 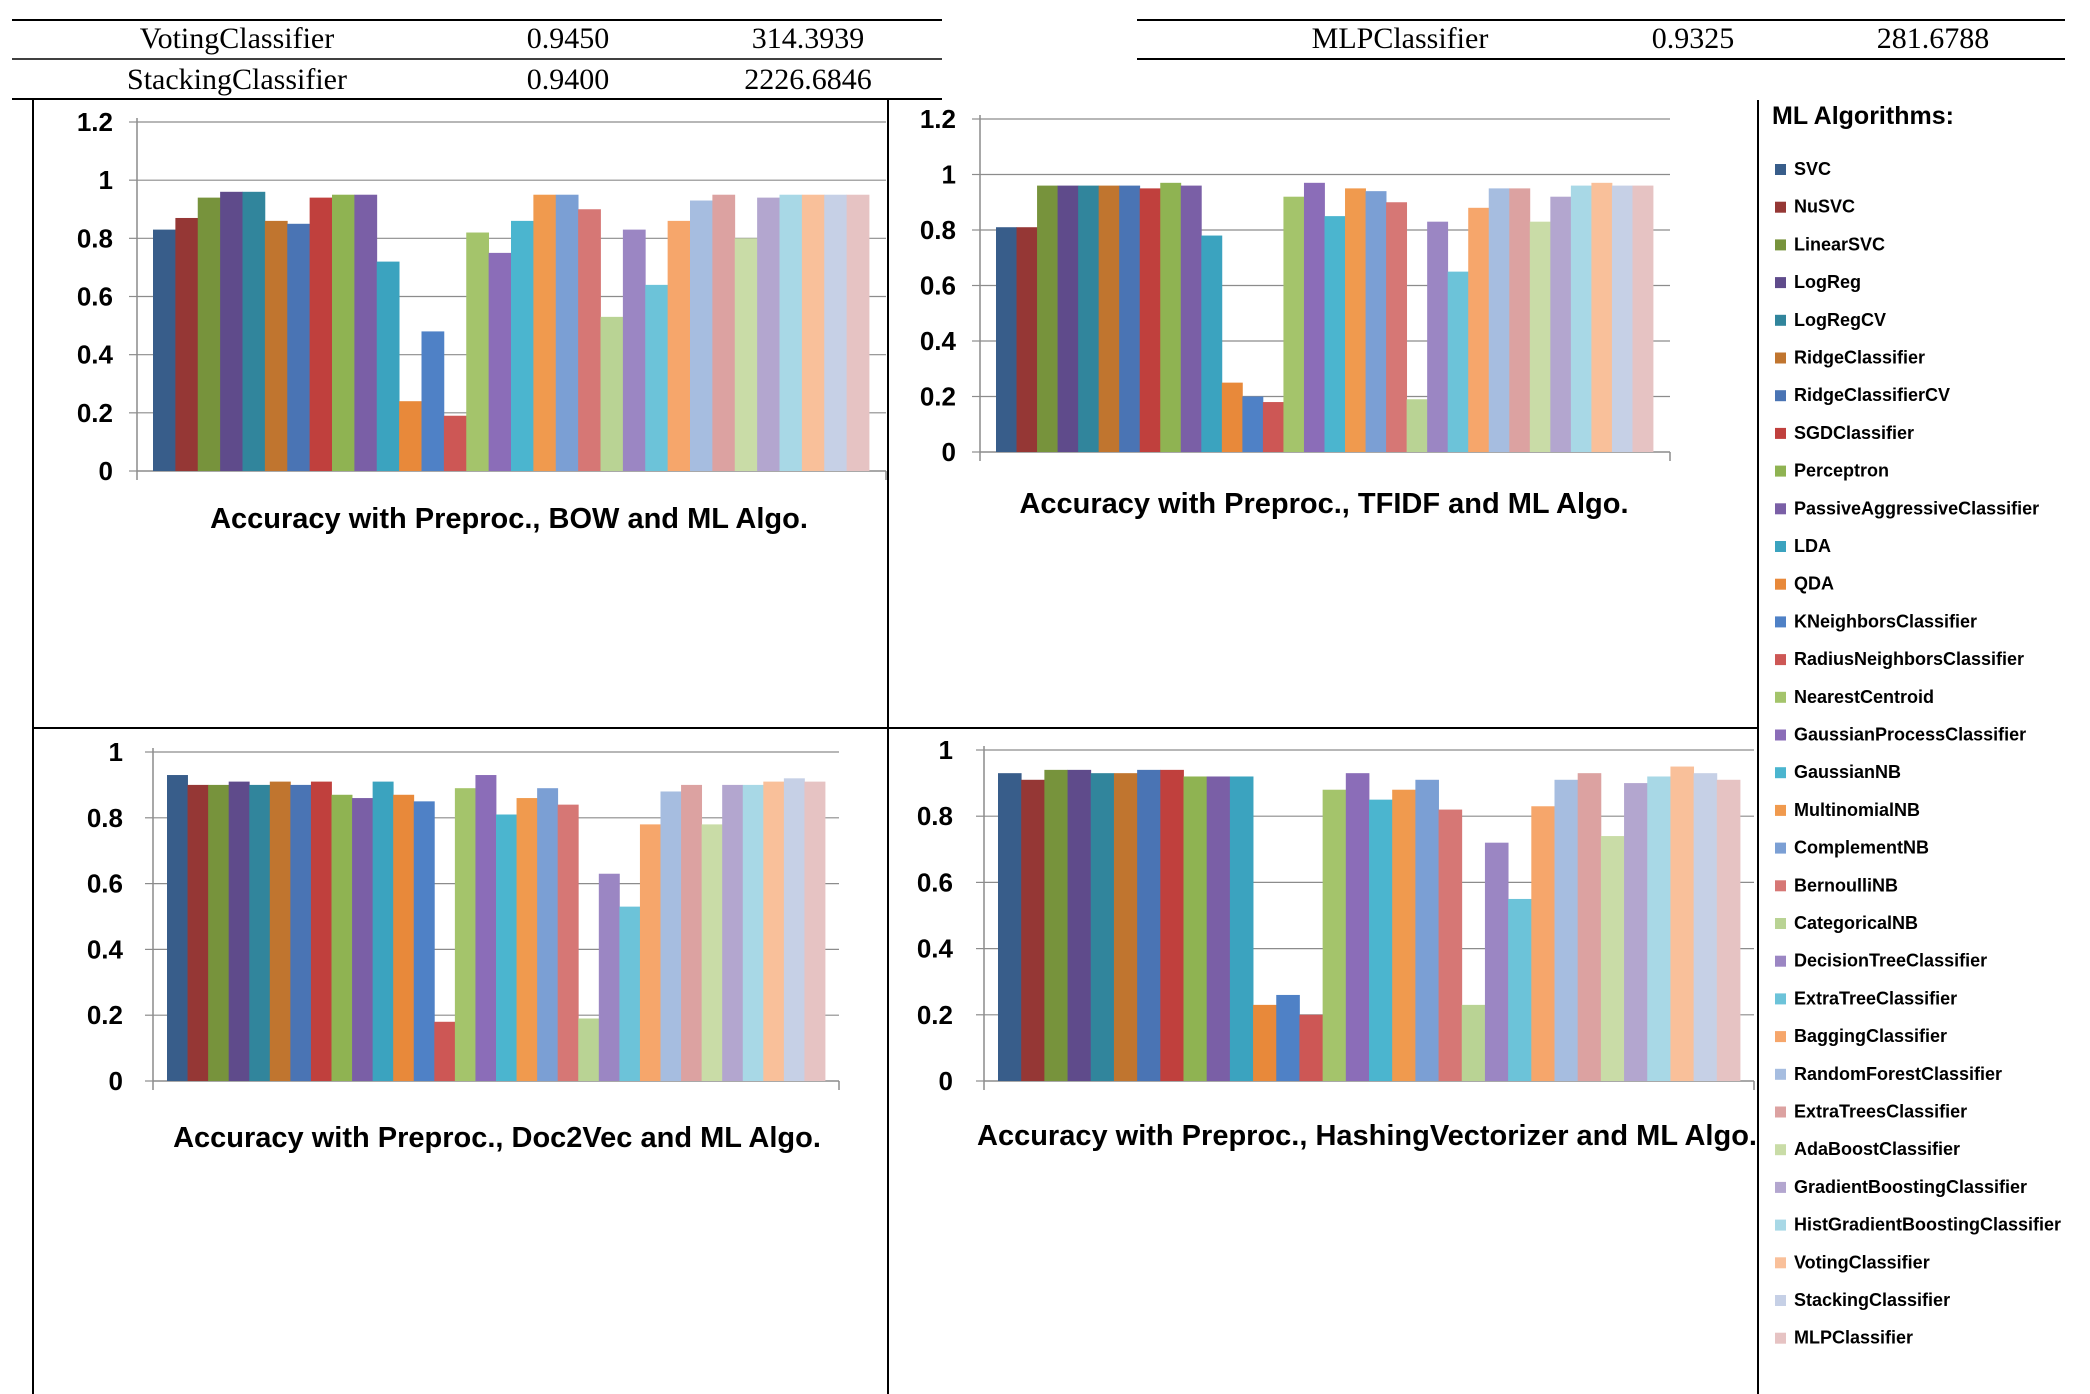 What do you see at coordinates (280, 931) in the screenshot?
I see `bar-RidgeClassifier` at bounding box center [280, 931].